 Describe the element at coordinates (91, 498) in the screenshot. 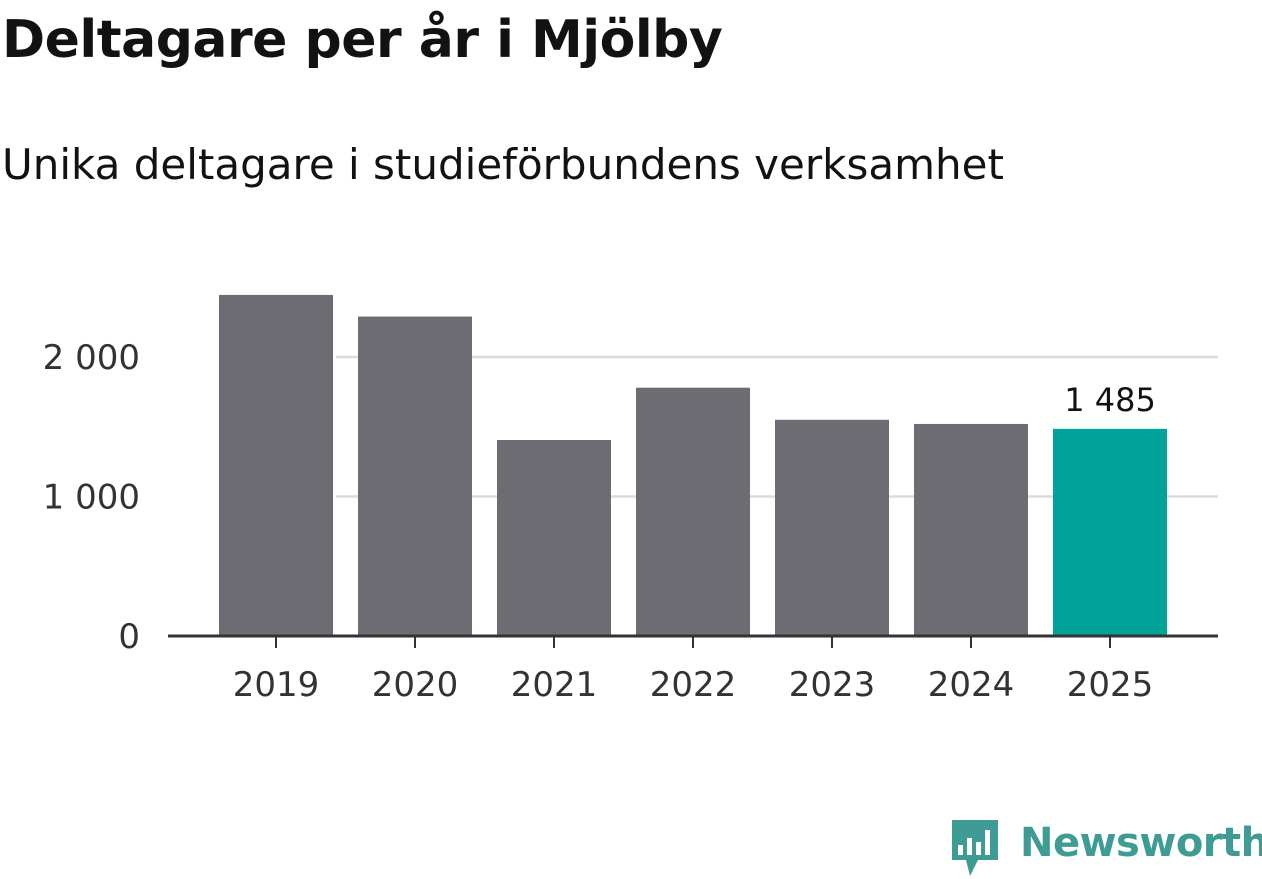

I see `y-tick-label: 1 000` at that location.